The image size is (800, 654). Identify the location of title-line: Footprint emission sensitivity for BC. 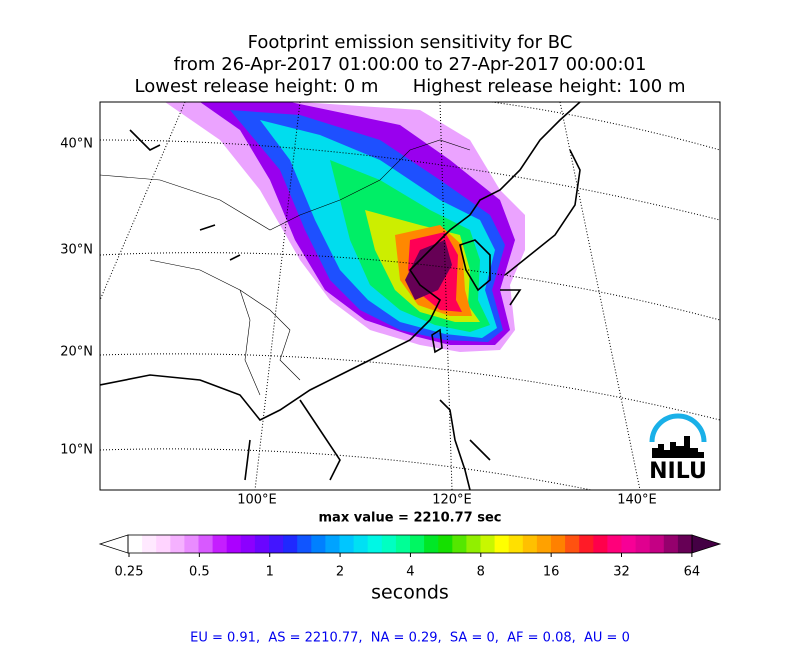
(410, 42).